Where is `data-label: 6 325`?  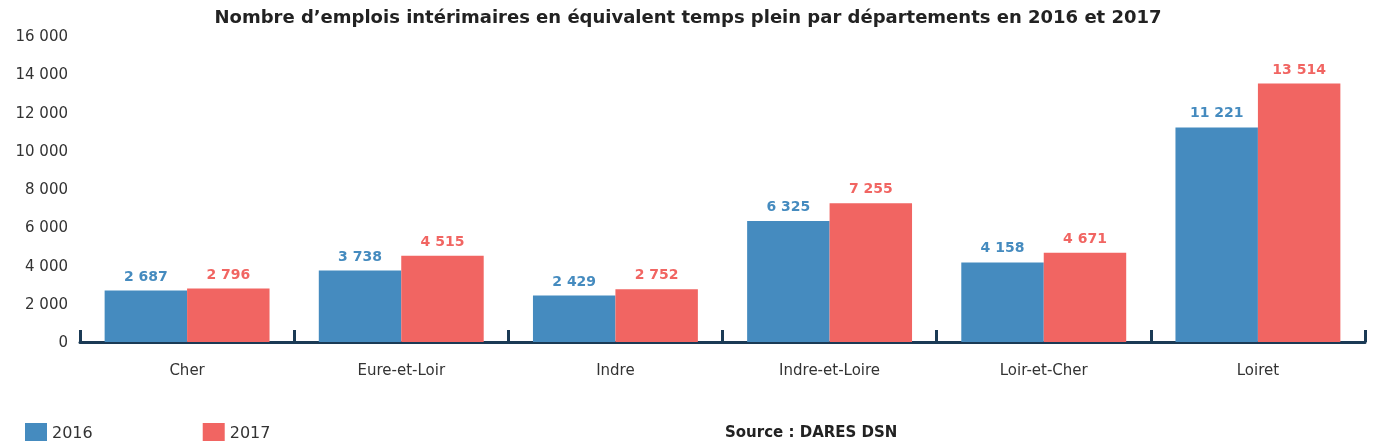 data-label: 6 325 is located at coordinates (788, 206).